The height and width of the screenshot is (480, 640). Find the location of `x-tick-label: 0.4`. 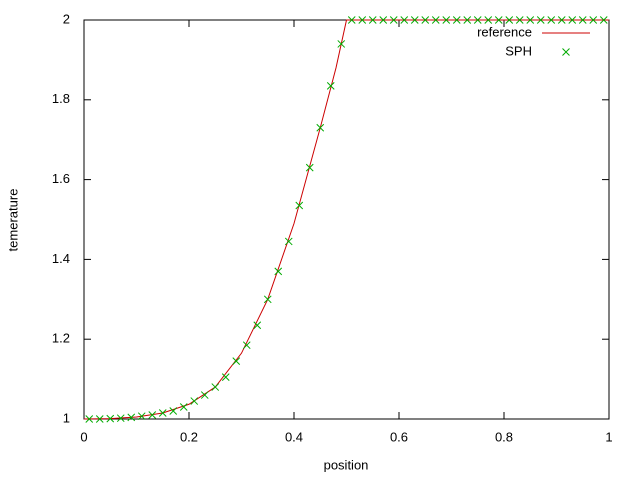

x-tick-label: 0.4 is located at coordinates (294, 436).